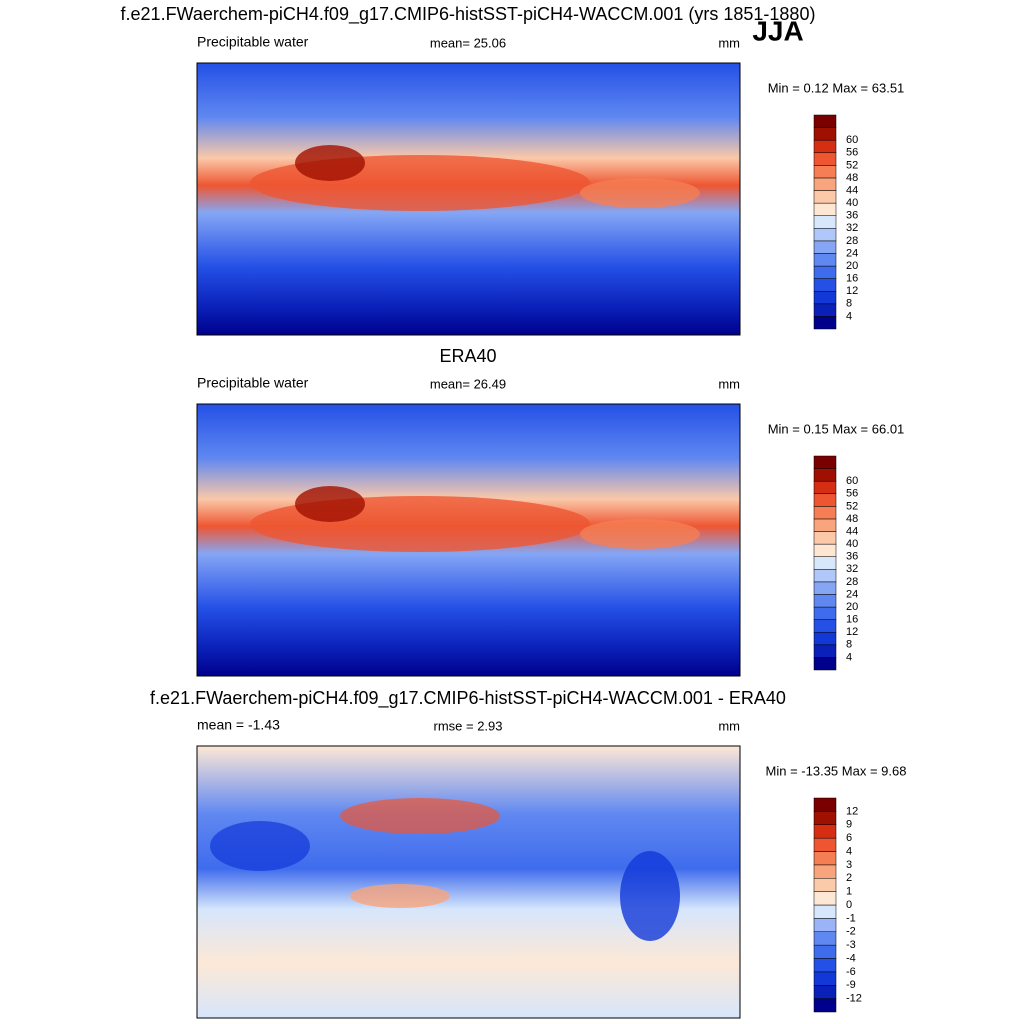  I want to click on panel-center-label: rmse = 2.93, so click(467, 725).